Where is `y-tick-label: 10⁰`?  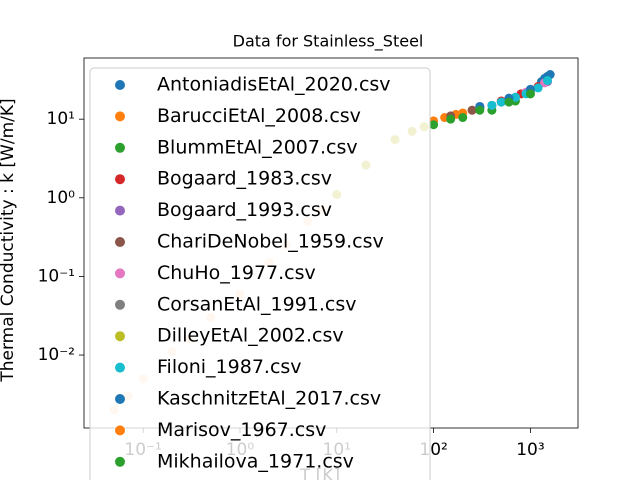
y-tick-label: 10⁰ is located at coordinates (61, 198).